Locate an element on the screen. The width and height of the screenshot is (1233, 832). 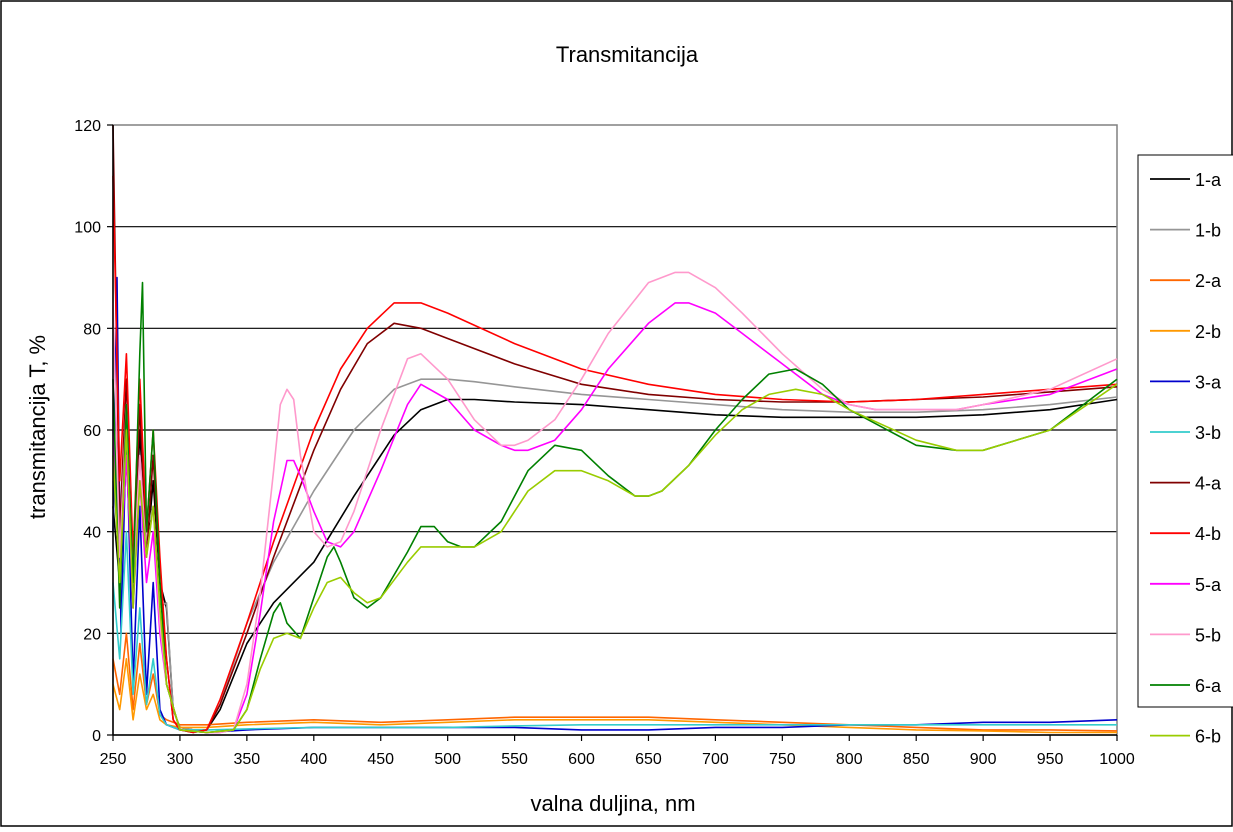
legend-label-2-a: 2-a is located at coordinates (1208, 281).